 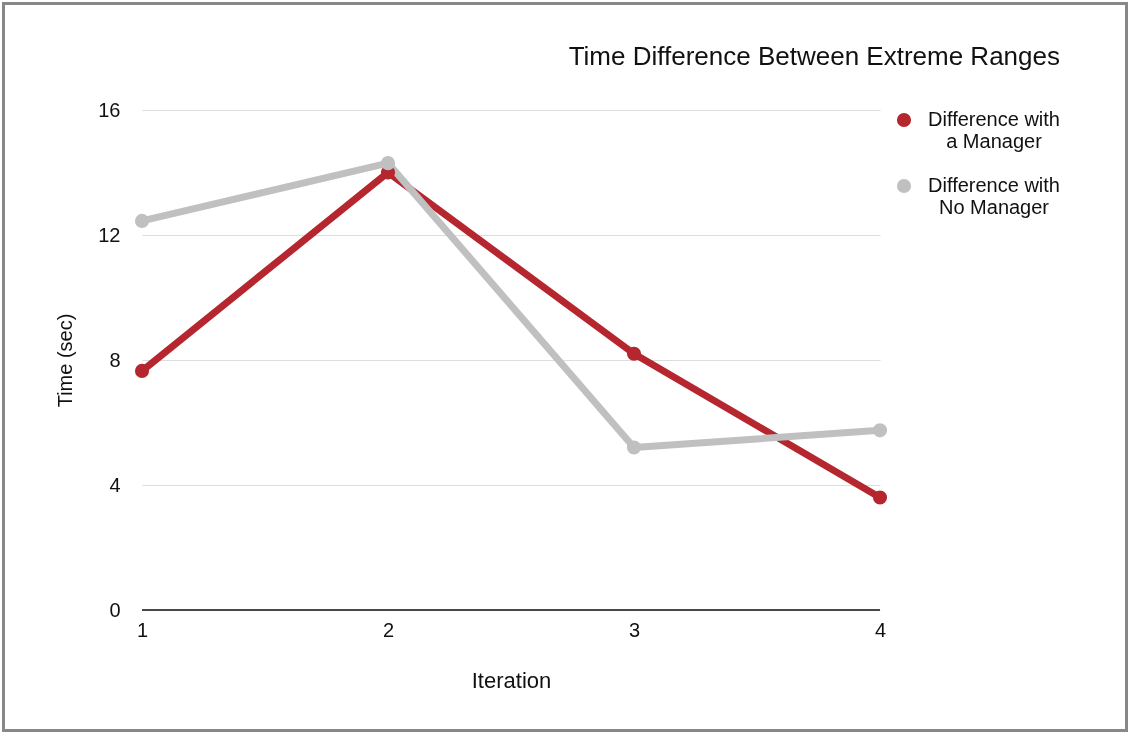 What do you see at coordinates (109, 234) in the screenshot?
I see `y-tick-label: 12` at bounding box center [109, 234].